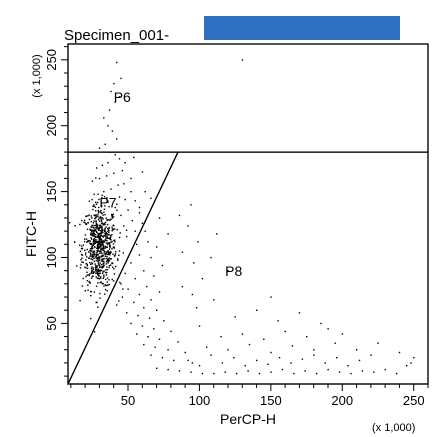  I want to click on x-tick-label: 50, so click(128, 400).